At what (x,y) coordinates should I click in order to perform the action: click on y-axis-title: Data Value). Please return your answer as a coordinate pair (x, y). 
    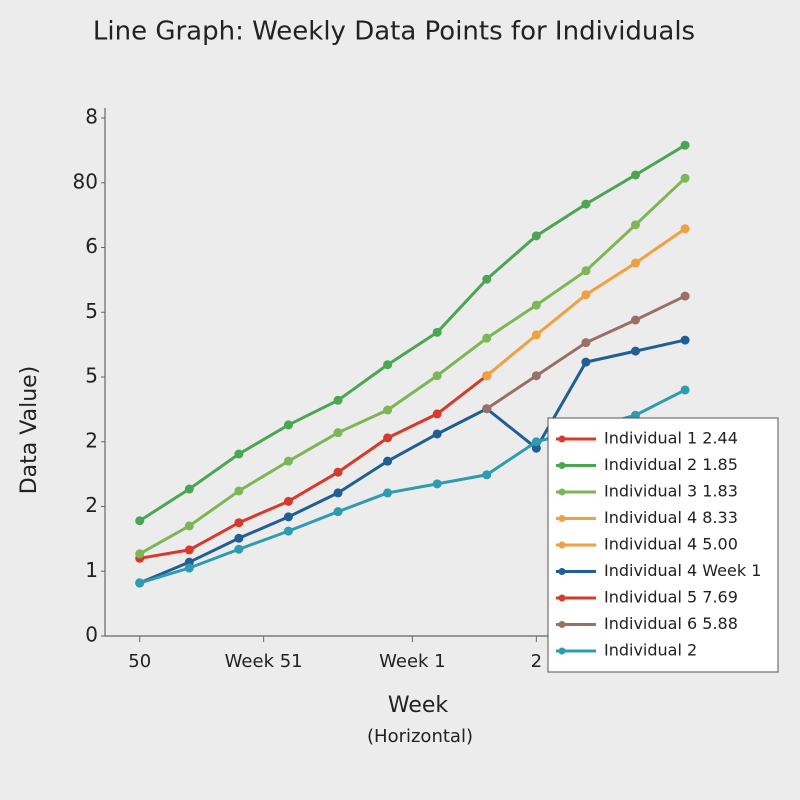
    Looking at the image, I should click on (29, 430).